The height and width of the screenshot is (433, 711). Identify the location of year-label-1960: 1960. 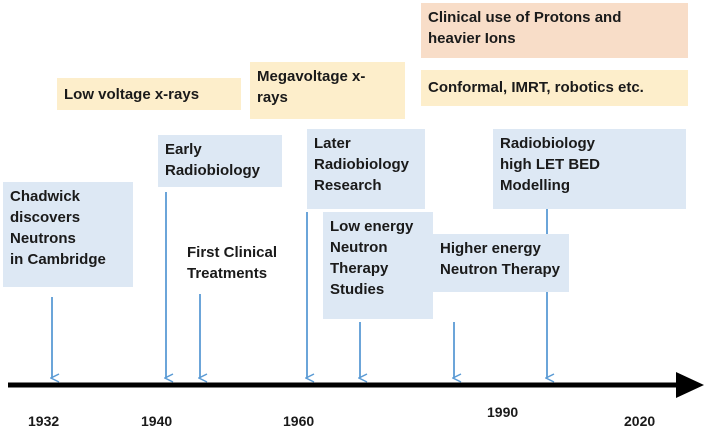
(299, 421).